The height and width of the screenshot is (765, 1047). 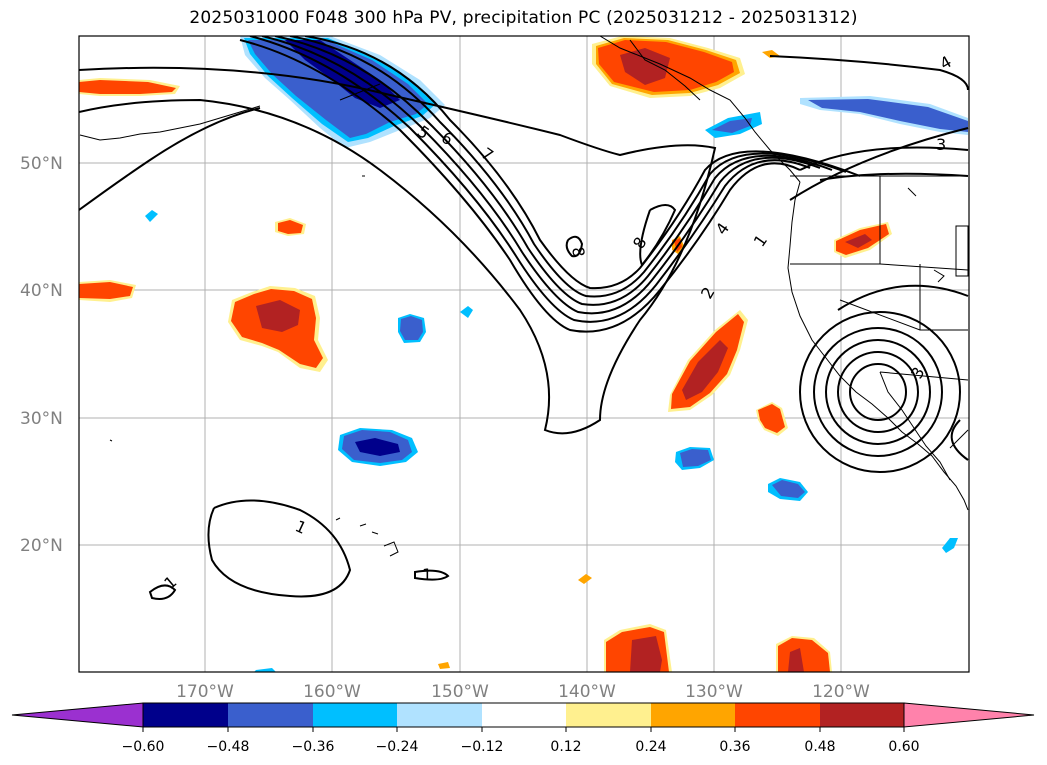 I want to click on lat-label: 40°N, so click(x=41, y=291).